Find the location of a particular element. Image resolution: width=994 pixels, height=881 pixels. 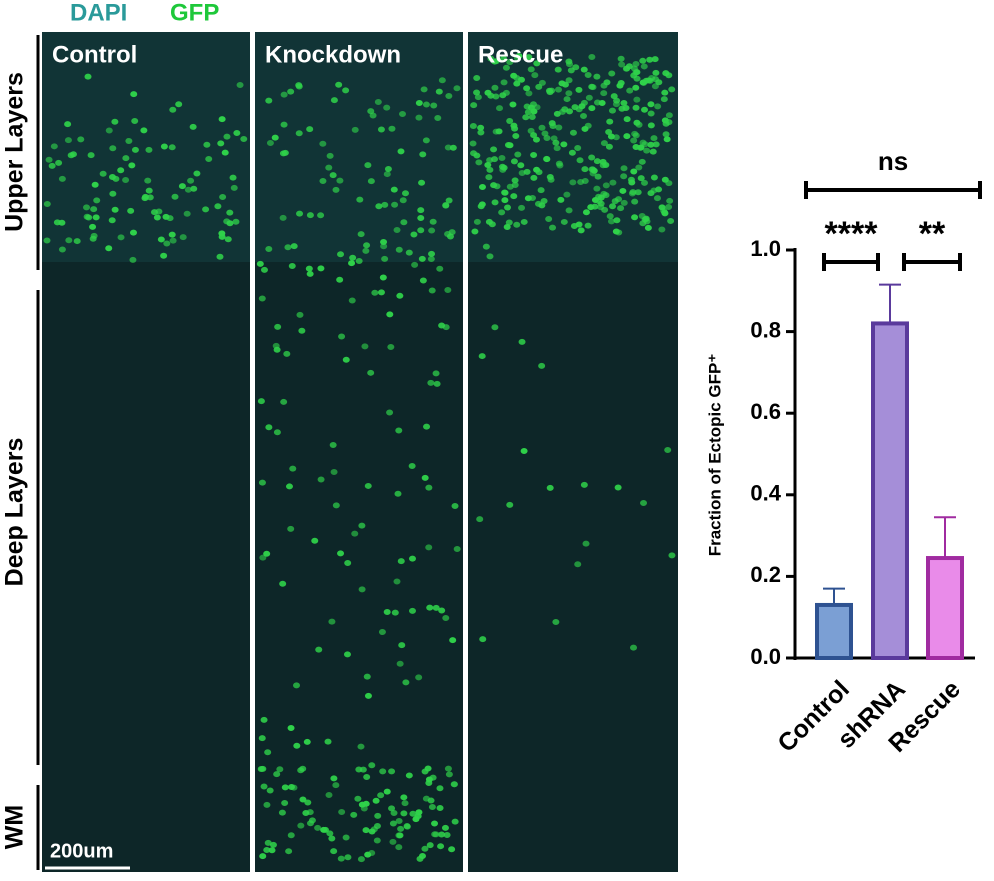

y-tick-label: 0.6 is located at coordinates (765, 411).